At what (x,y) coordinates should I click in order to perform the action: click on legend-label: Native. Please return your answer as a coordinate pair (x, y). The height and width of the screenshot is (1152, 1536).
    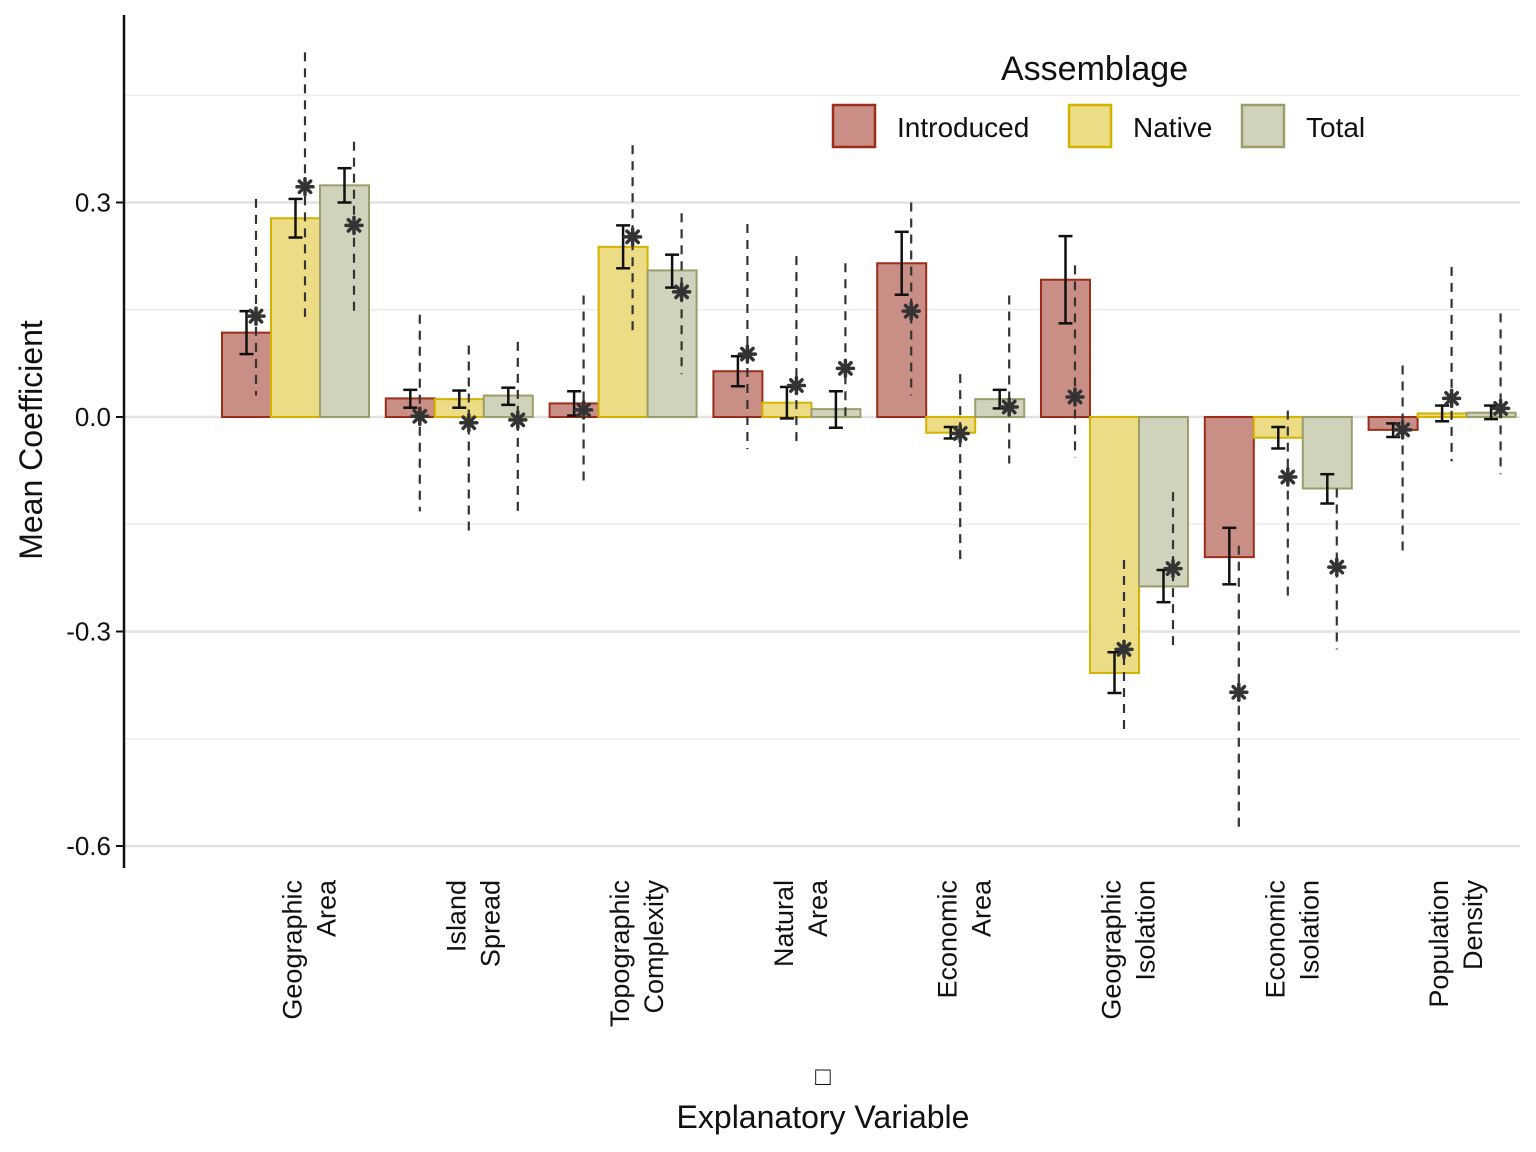
    Looking at the image, I should click on (1172, 127).